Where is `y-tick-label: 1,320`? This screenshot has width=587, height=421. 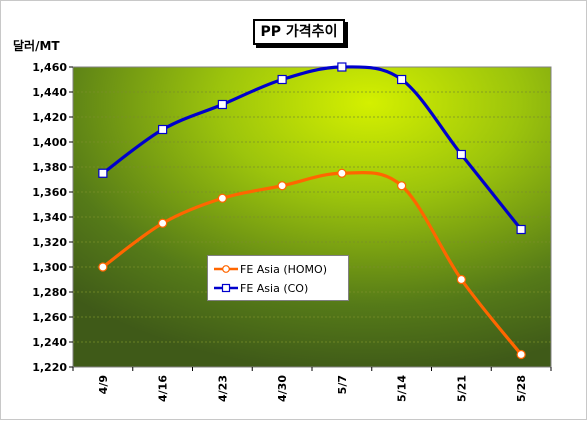 y-tick-label: 1,320 is located at coordinates (49, 242).